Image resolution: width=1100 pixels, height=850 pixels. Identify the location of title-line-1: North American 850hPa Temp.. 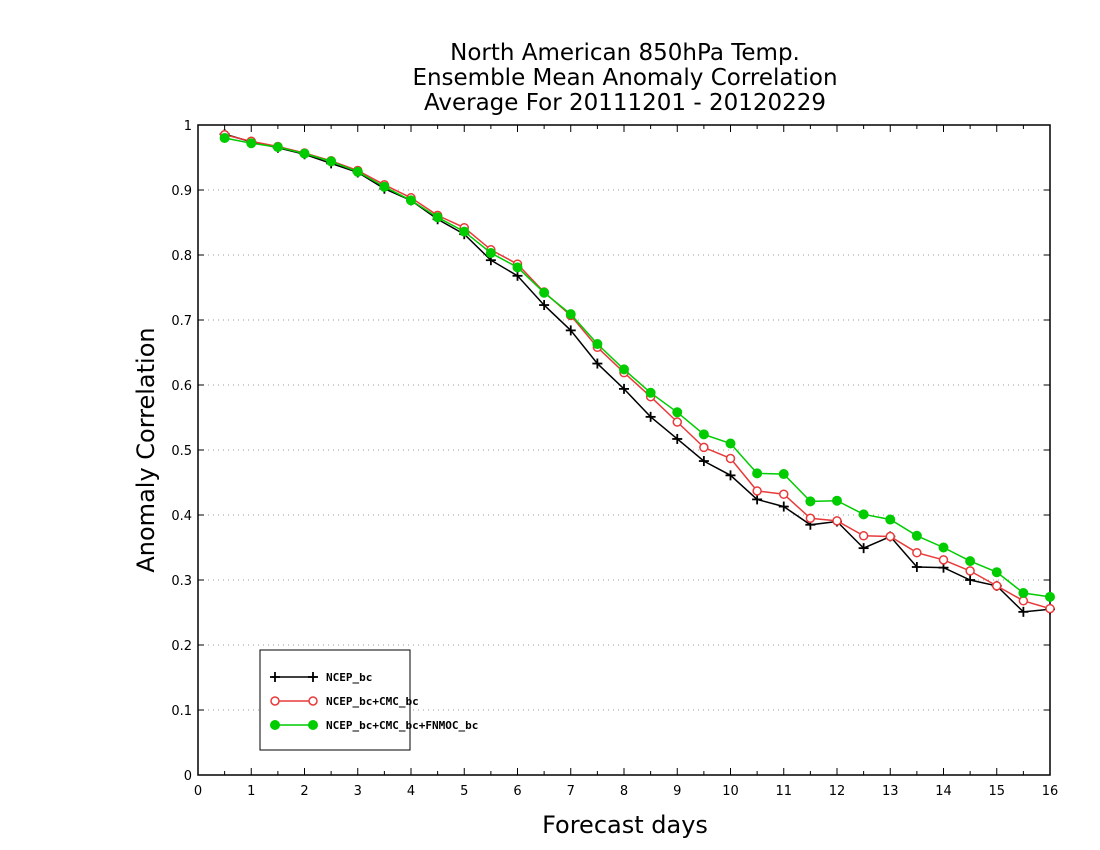
(625, 53).